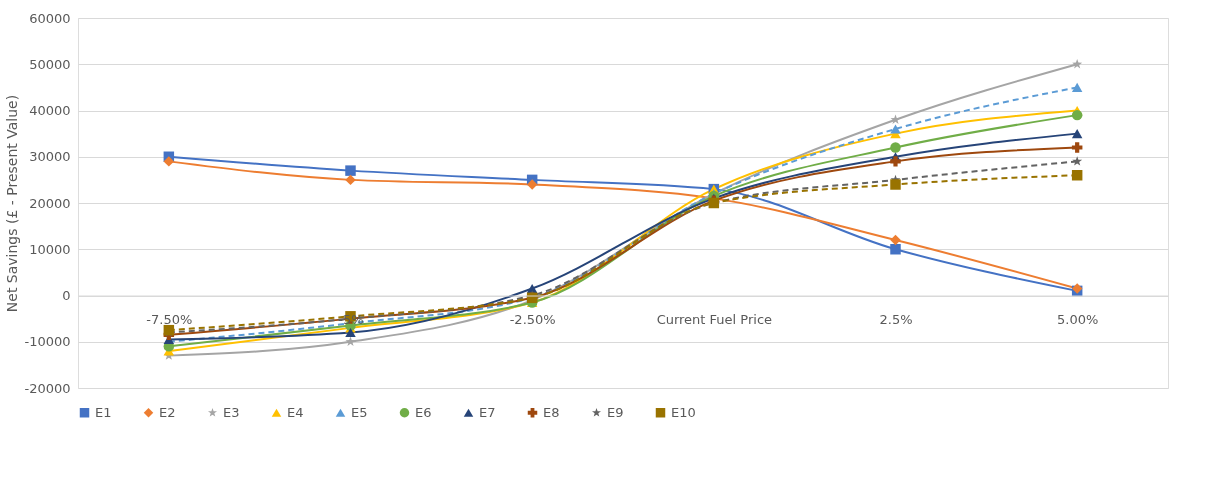 This screenshot has width=1215, height=481. I want to click on legend-label: E3, so click(231, 412).